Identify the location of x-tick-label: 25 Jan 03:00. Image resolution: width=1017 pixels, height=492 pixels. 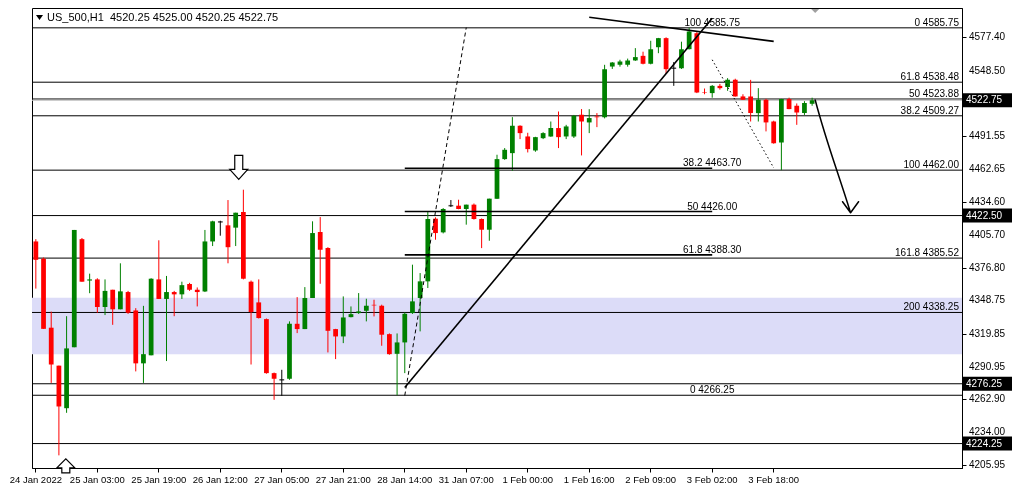
(97, 479).